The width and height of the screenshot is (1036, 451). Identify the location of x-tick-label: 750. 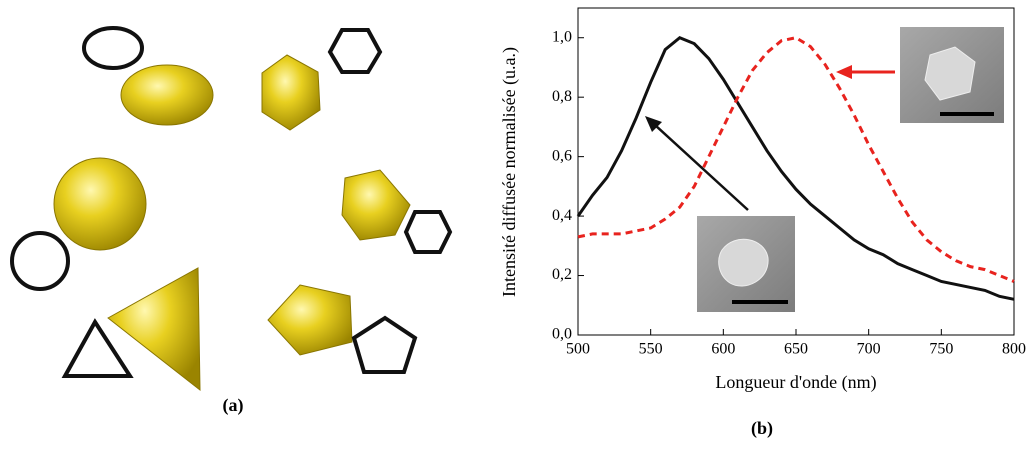
(941, 349).